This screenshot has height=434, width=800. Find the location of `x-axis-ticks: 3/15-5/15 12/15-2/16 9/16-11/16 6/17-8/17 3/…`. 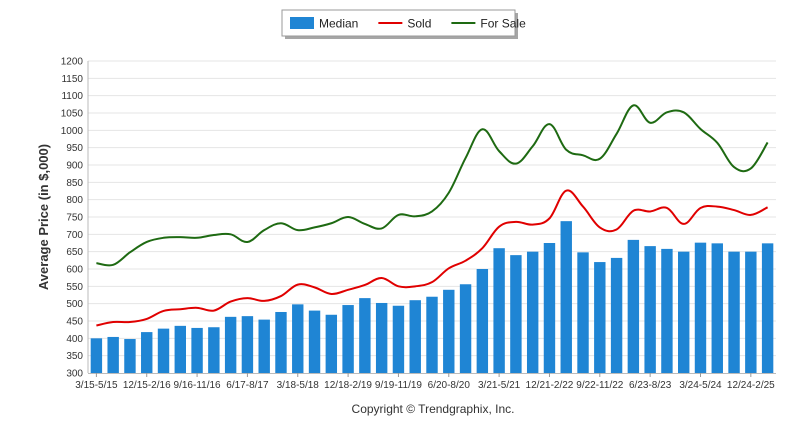

x-axis-ticks: 3/15-5/15 12/15-2/16 9/16-11/16 6/17-8/17 3/… is located at coordinates (425, 382).